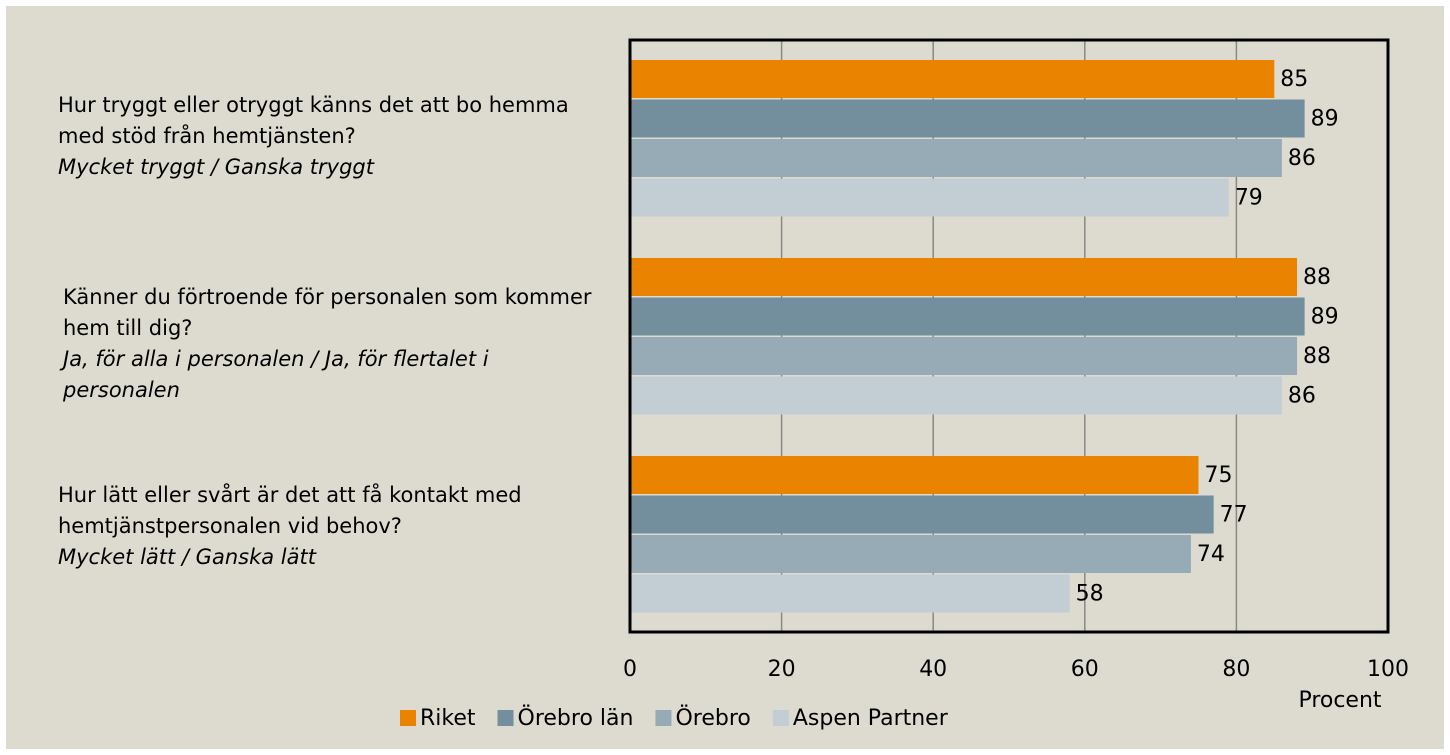 This screenshot has height=755, width=1450. Describe the element at coordinates (1236, 669) in the screenshot. I see `x-tick-label: 80` at that location.